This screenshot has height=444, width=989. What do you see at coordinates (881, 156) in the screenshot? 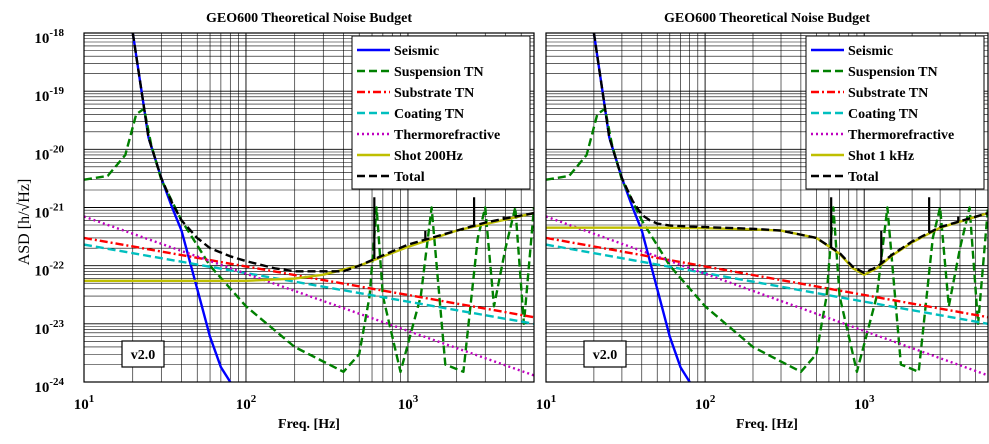
I see `legend-label-shot-1-khz: Shot 1 kHz` at bounding box center [881, 156].